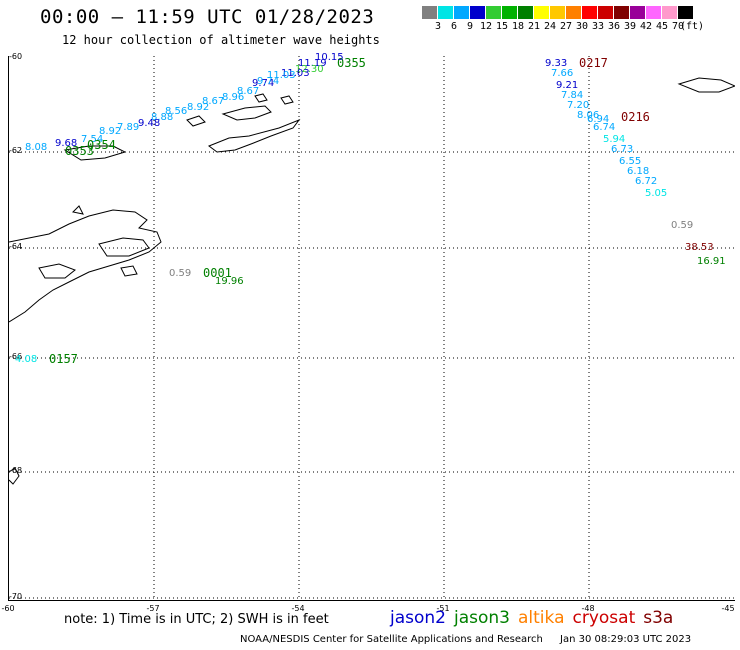 The height and width of the screenshot is (650, 740). Describe the element at coordinates (638, 171) in the screenshot. I see `wave-height-point: 6.18` at that location.